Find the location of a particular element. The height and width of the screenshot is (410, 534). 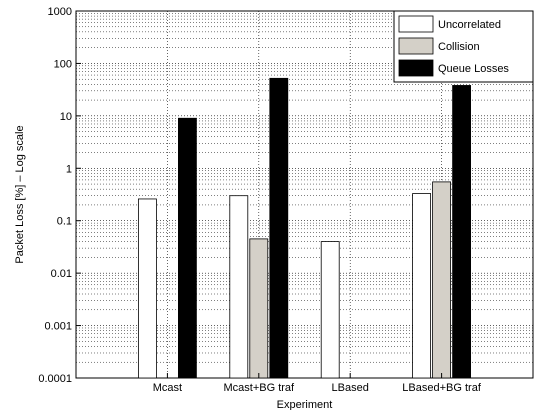

y-axis-label: Packet Loss [%] – Log scale is located at coordinates (20, 194).